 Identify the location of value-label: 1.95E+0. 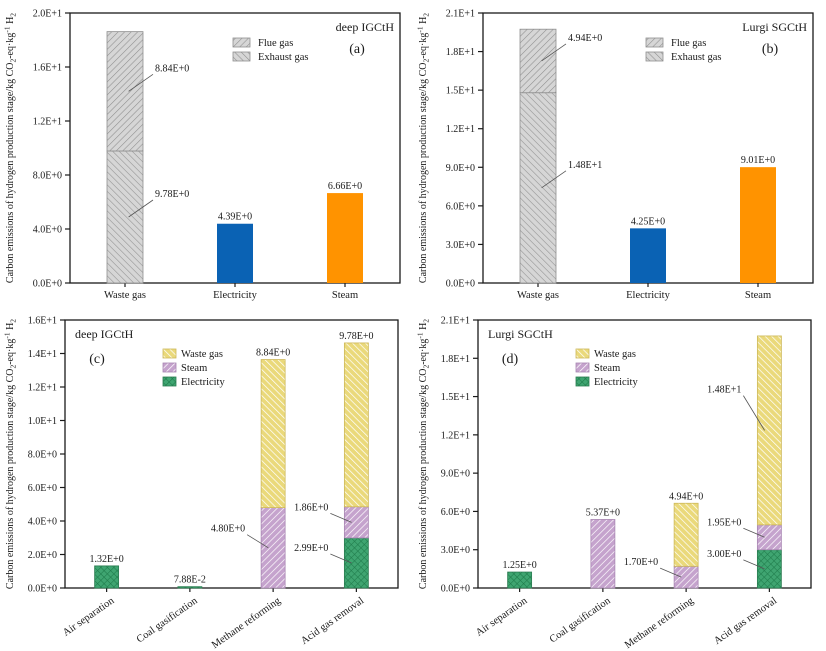
(724, 522).